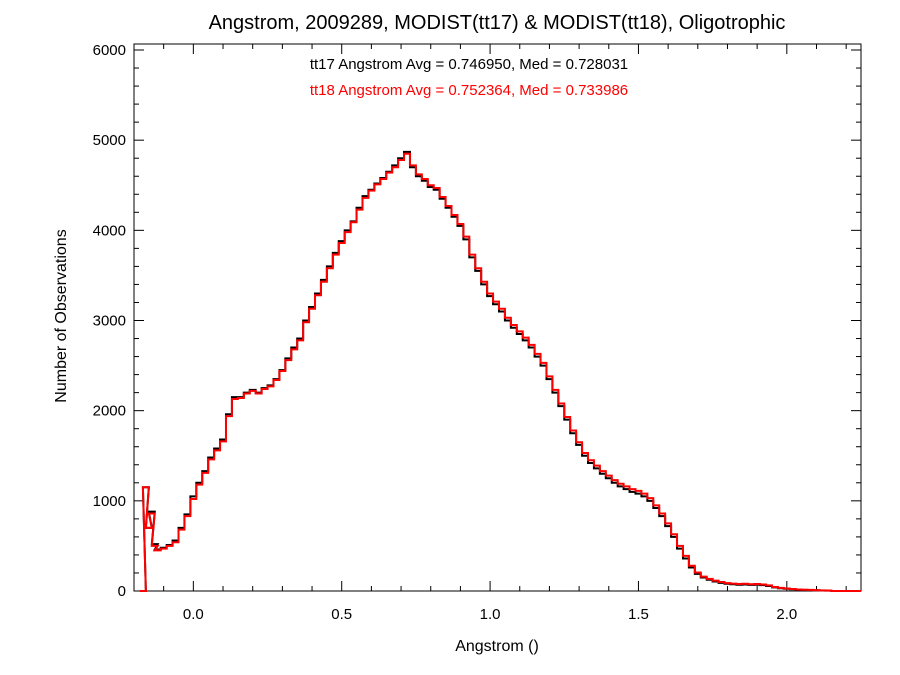 This screenshot has height=675, width=900. I want to click on x-axis-label: Angstrom (), so click(497, 646).